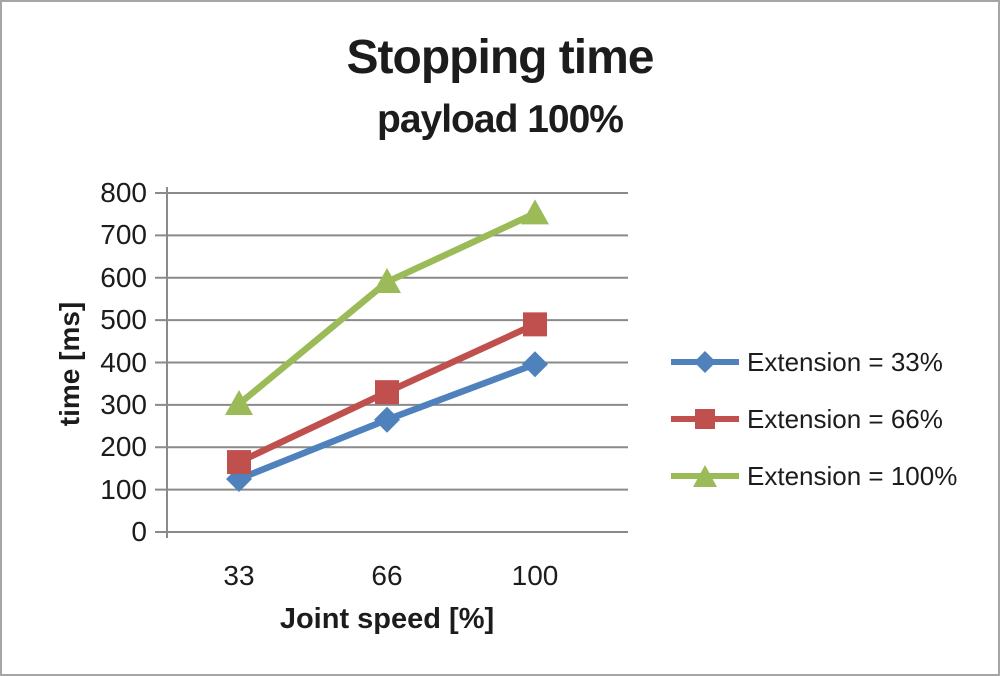 This screenshot has height=676, width=1000. I want to click on x-tick-label-100: 100, so click(535, 575).